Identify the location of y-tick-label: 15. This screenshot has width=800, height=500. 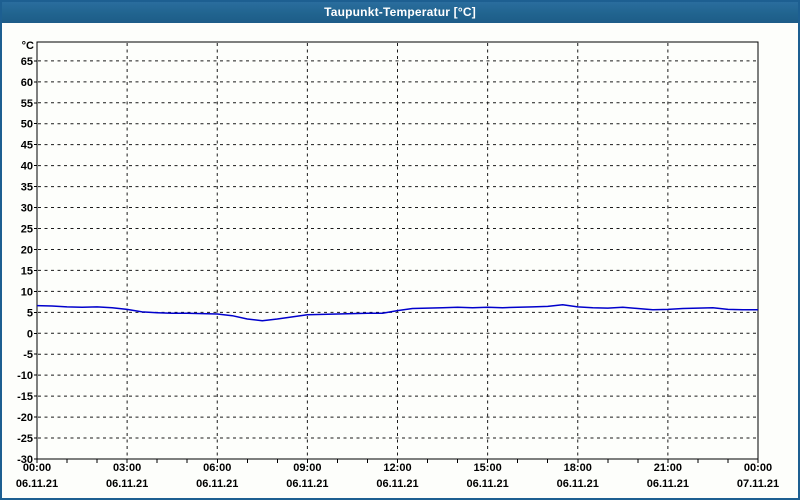
(27, 271).